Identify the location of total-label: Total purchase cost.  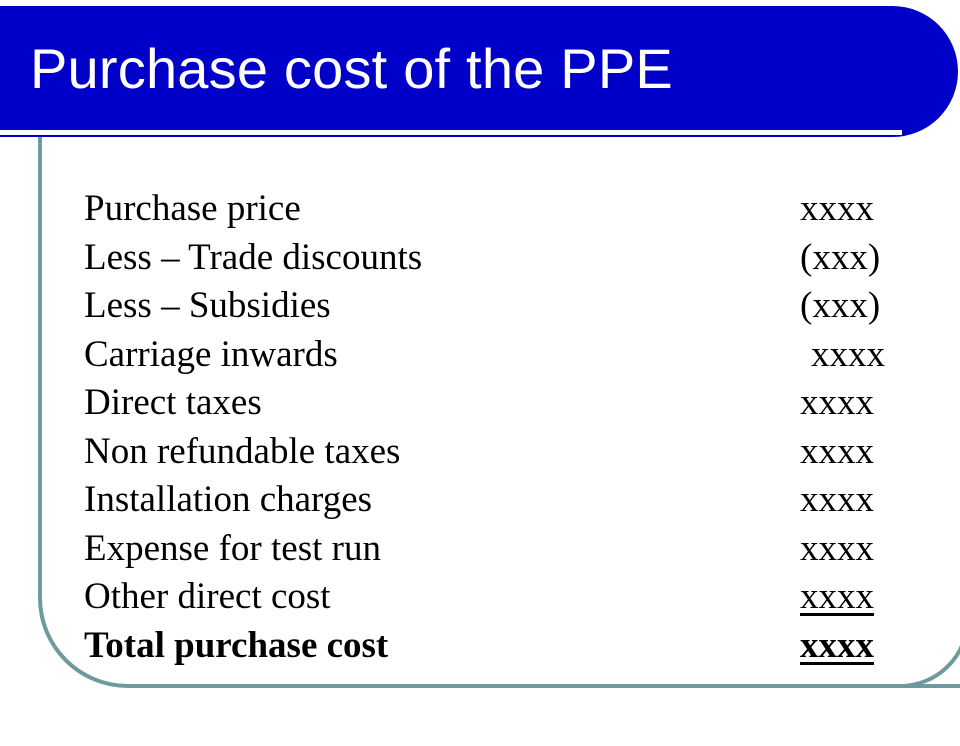
(236, 645).